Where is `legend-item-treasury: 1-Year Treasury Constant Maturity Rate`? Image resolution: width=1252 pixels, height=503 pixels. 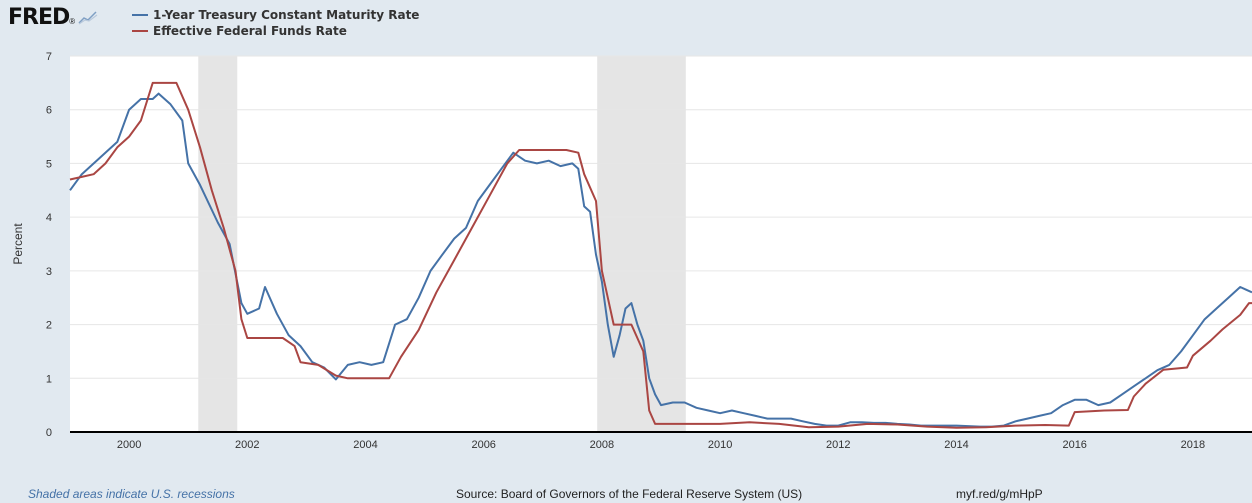 legend-item-treasury: 1-Year Treasury Constant Maturity Rate is located at coordinates (275, 15).